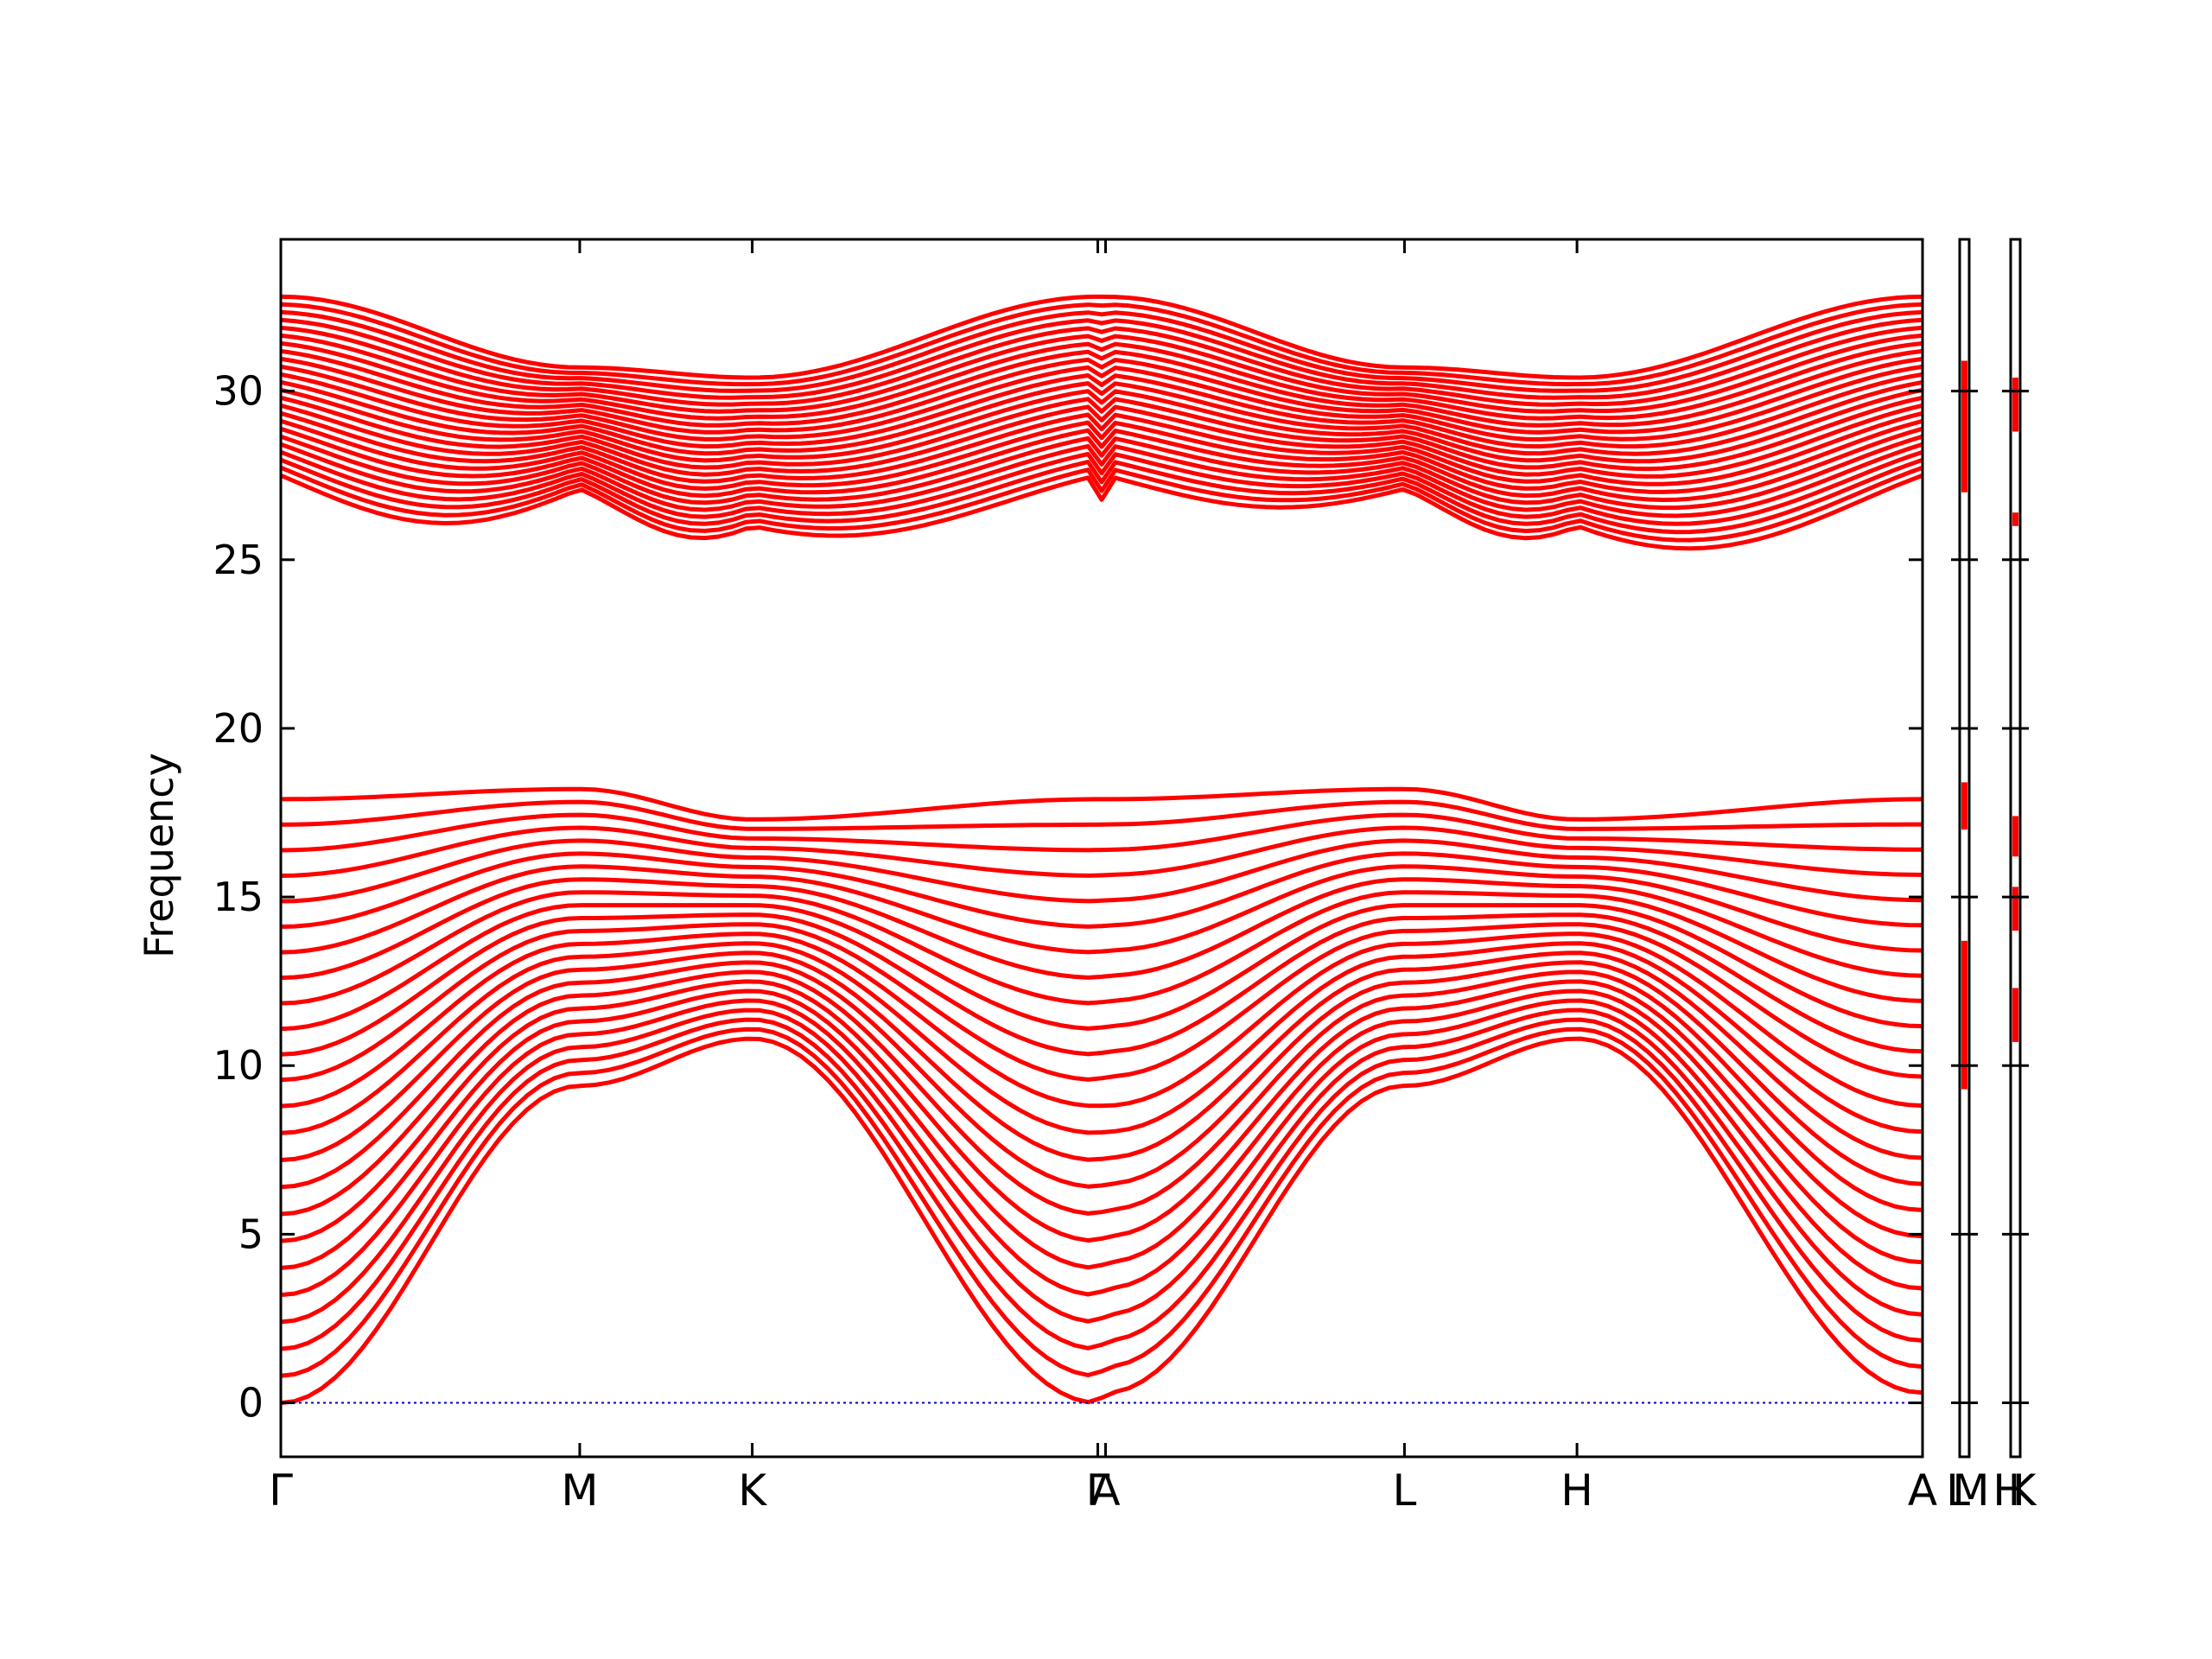 This screenshot has width=2212, height=1659. What do you see at coordinates (238, 897) in the screenshot?
I see `y-tick-label: 15` at bounding box center [238, 897].